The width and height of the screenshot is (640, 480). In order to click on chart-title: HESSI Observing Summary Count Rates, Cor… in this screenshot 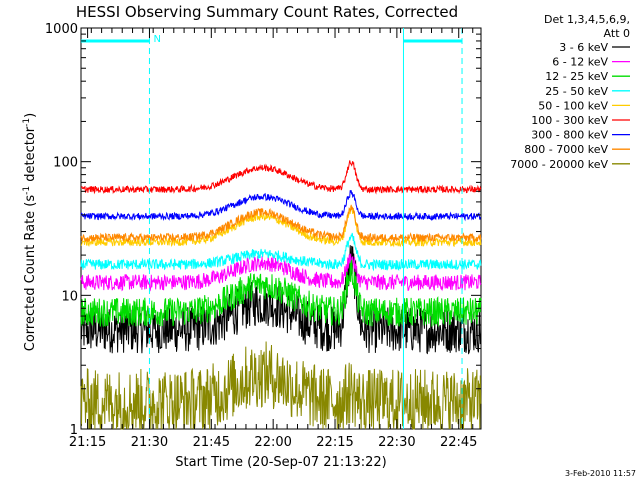, I will do `click(267, 12)`.